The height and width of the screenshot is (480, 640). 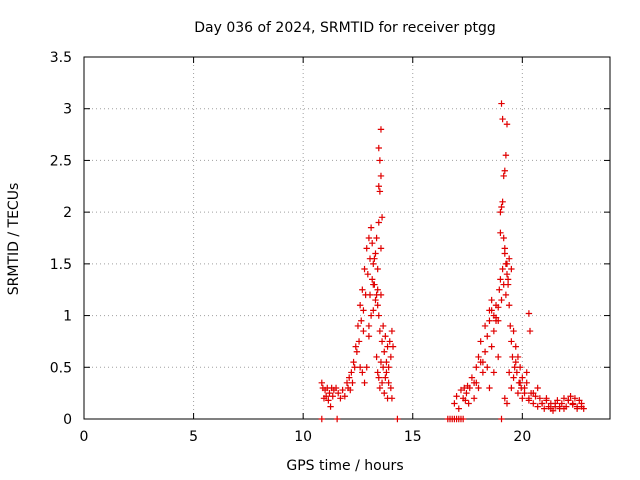 What do you see at coordinates (61, 265) in the screenshot?
I see `y-tick-label: 1.5` at bounding box center [61, 265].